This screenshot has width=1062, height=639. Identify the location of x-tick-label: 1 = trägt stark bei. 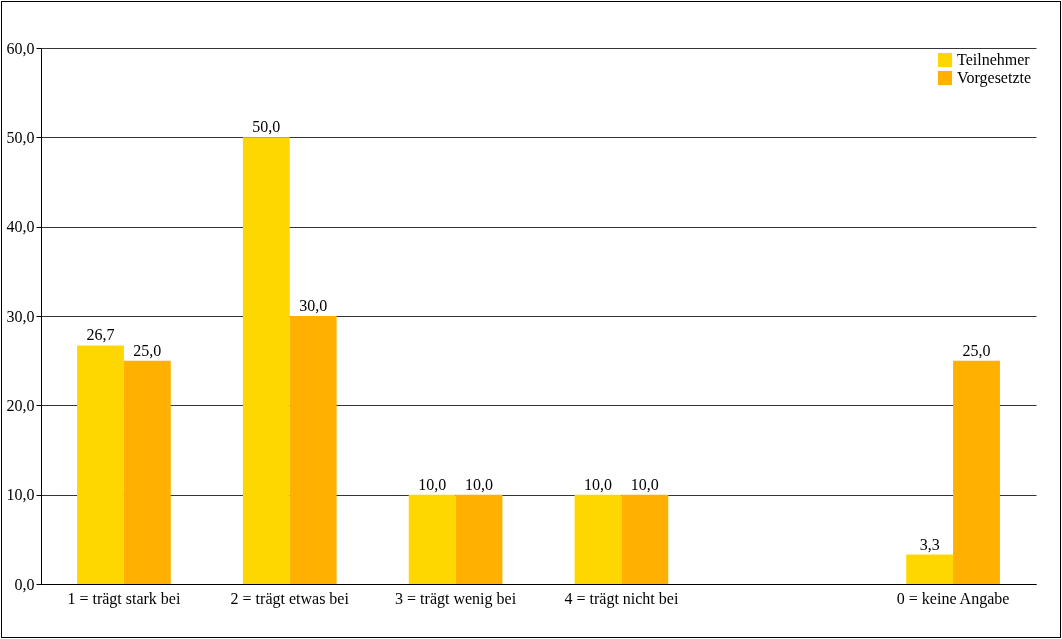
(124, 598).